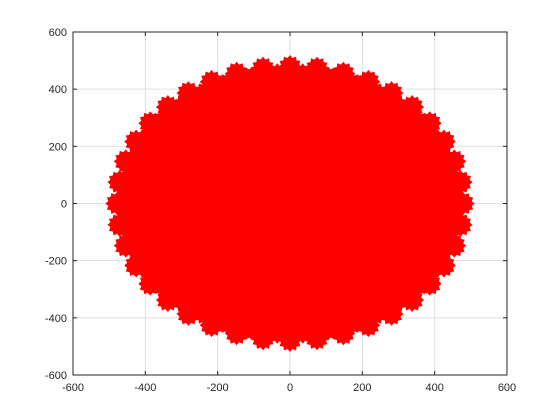 The width and height of the screenshot is (560, 420). Describe the element at coordinates (218, 388) in the screenshot. I see `x-tick-label: -200` at that location.